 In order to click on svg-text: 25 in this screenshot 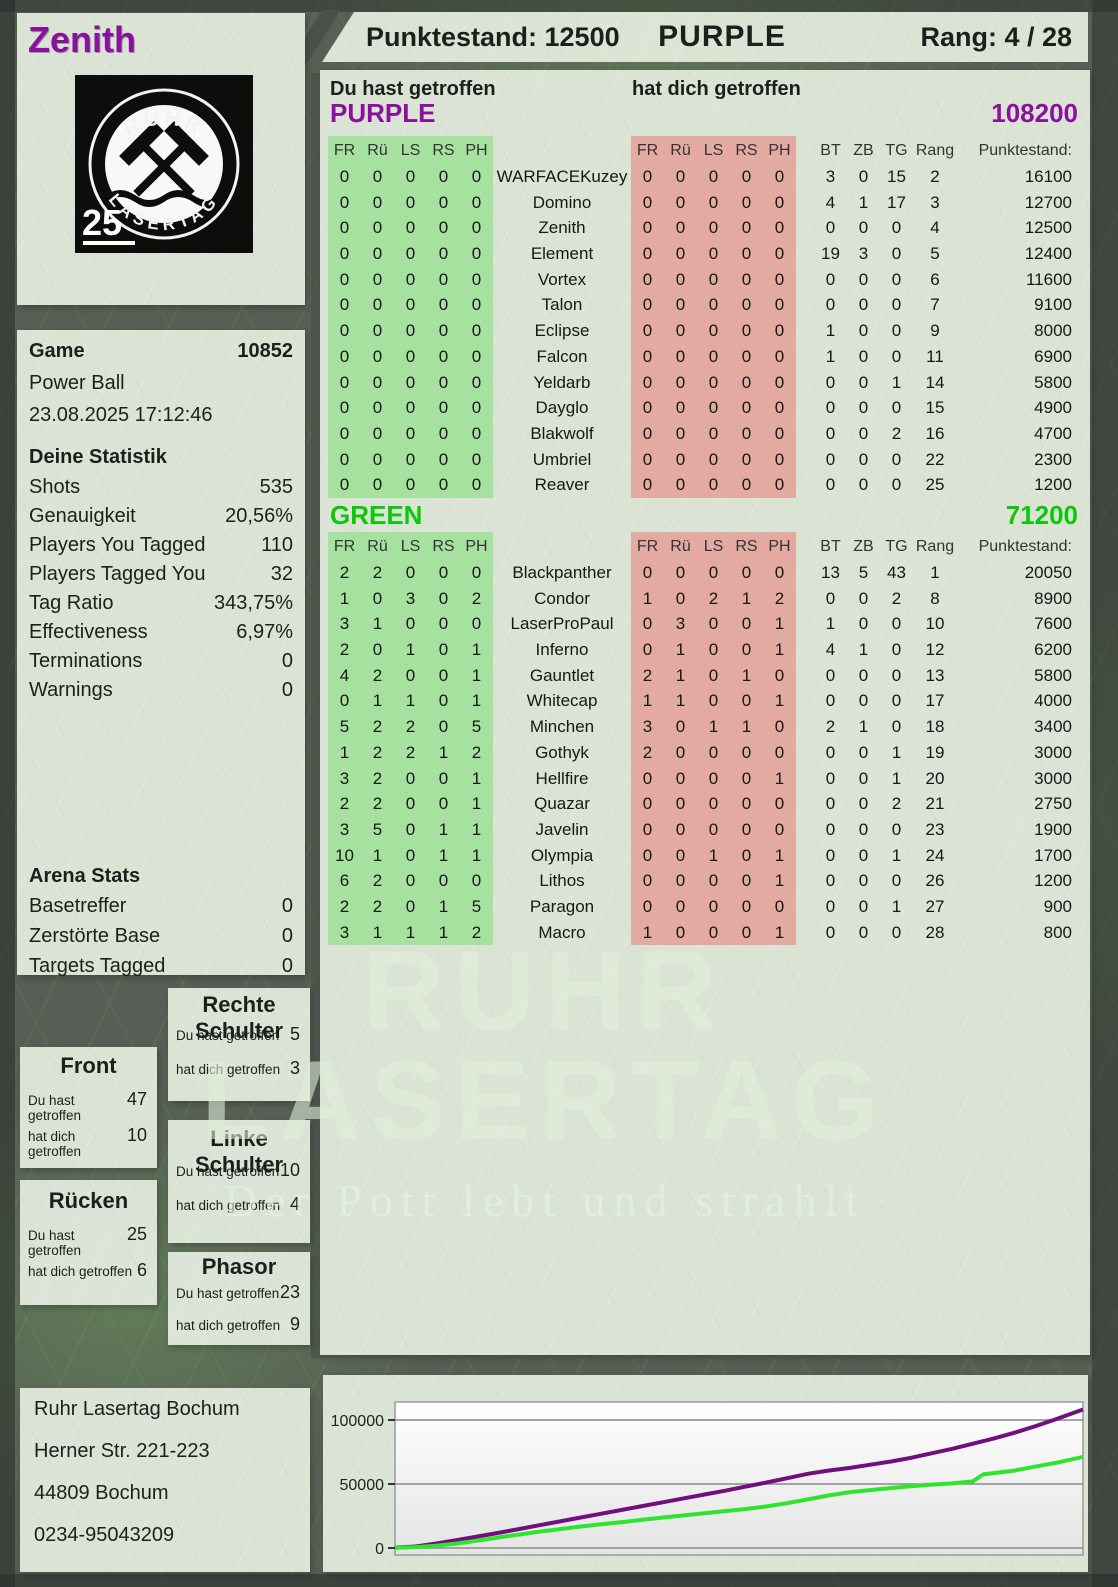, I will do `click(102, 222)`.